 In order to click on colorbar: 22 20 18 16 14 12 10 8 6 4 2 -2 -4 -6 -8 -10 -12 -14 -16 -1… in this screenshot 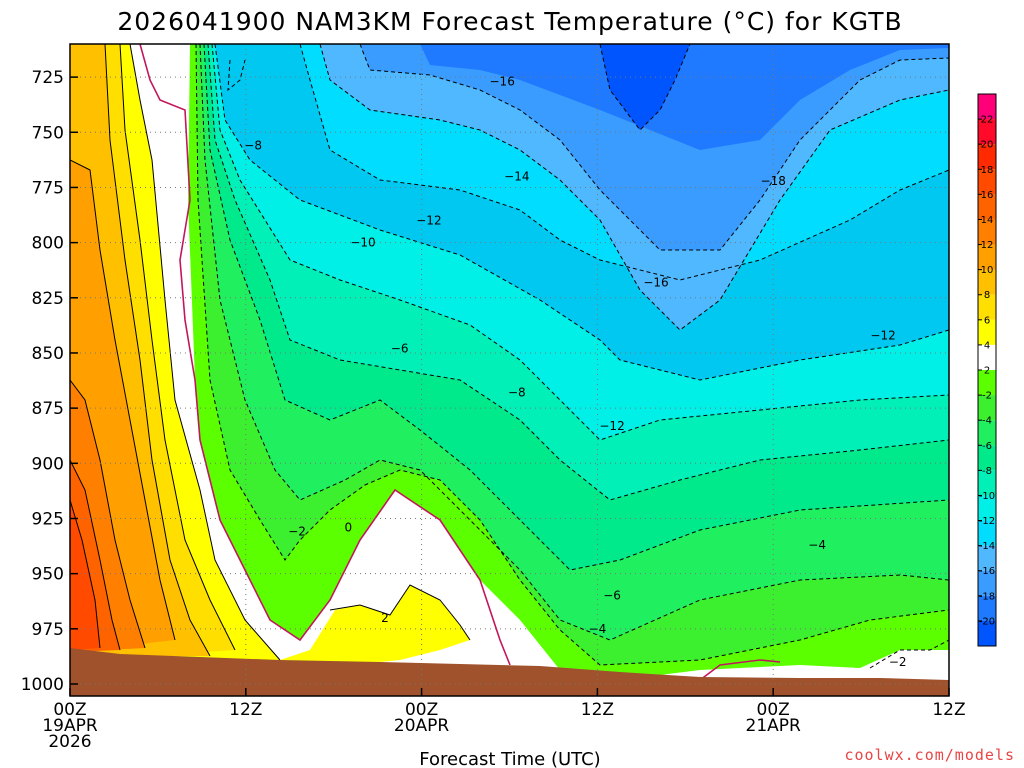, I will do `click(987, 370)`.